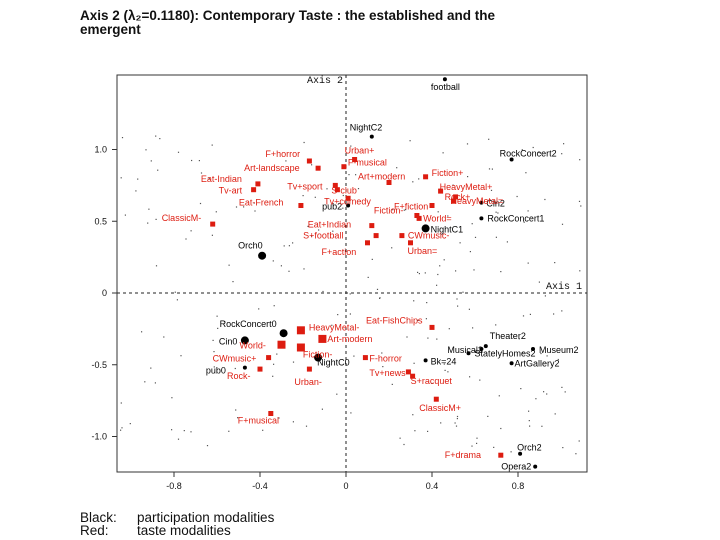 The height and width of the screenshot is (540, 720). I want to click on point-label: Rock+, so click(458, 197).